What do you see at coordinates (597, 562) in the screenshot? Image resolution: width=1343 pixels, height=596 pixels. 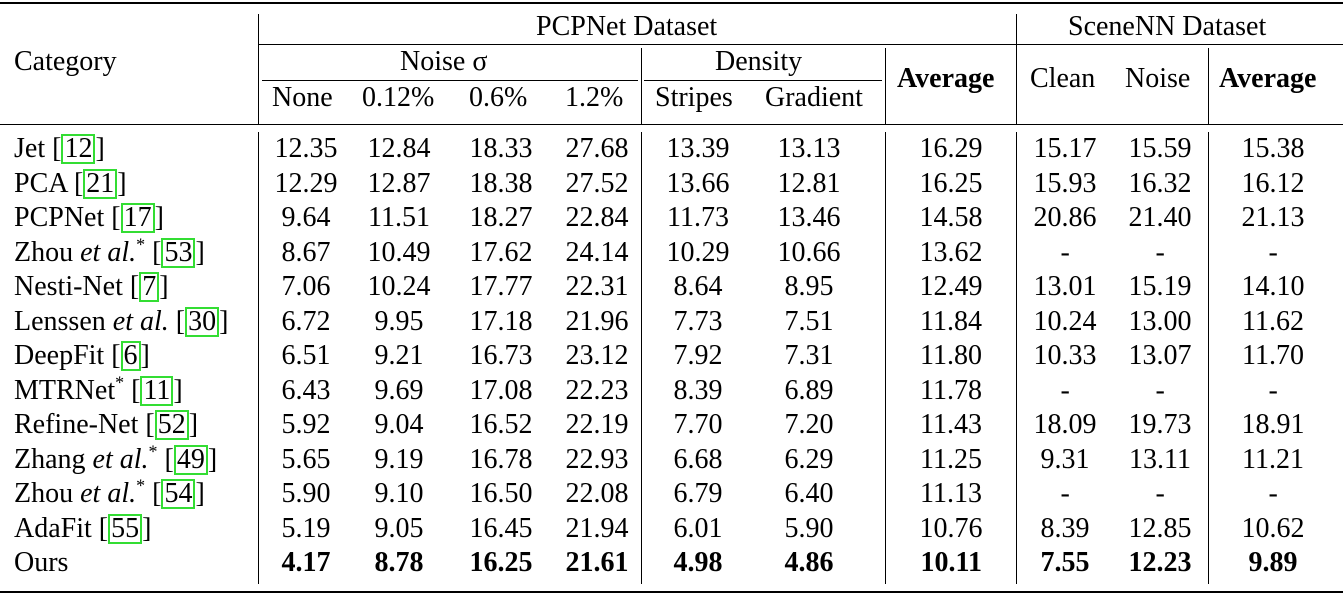 I see `table-cell: 21.61` at bounding box center [597, 562].